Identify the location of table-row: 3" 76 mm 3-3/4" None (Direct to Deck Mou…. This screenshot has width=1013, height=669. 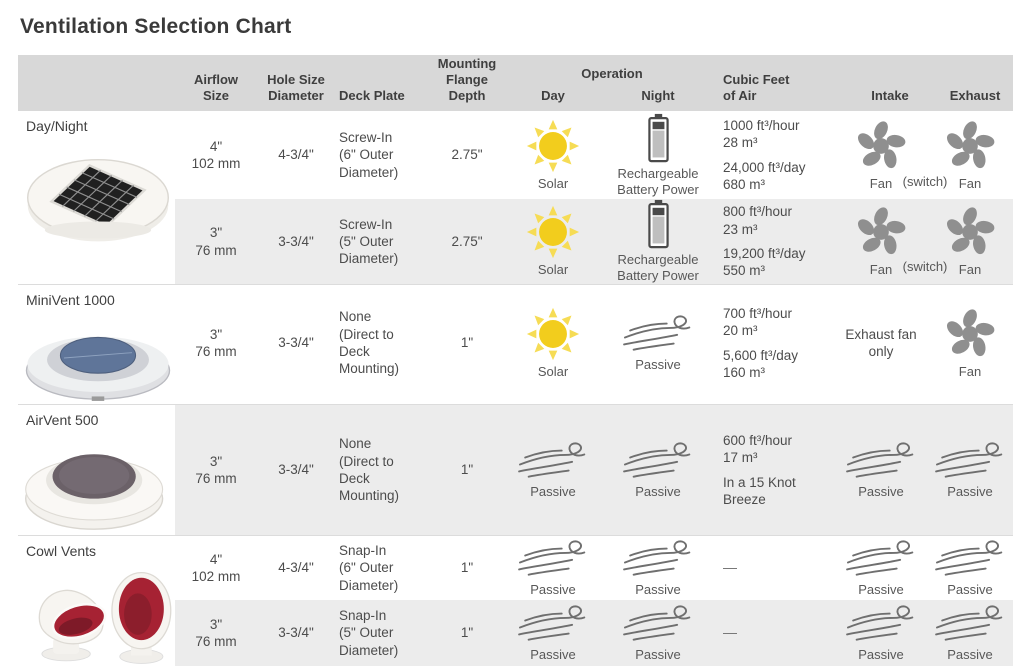
(594, 343).